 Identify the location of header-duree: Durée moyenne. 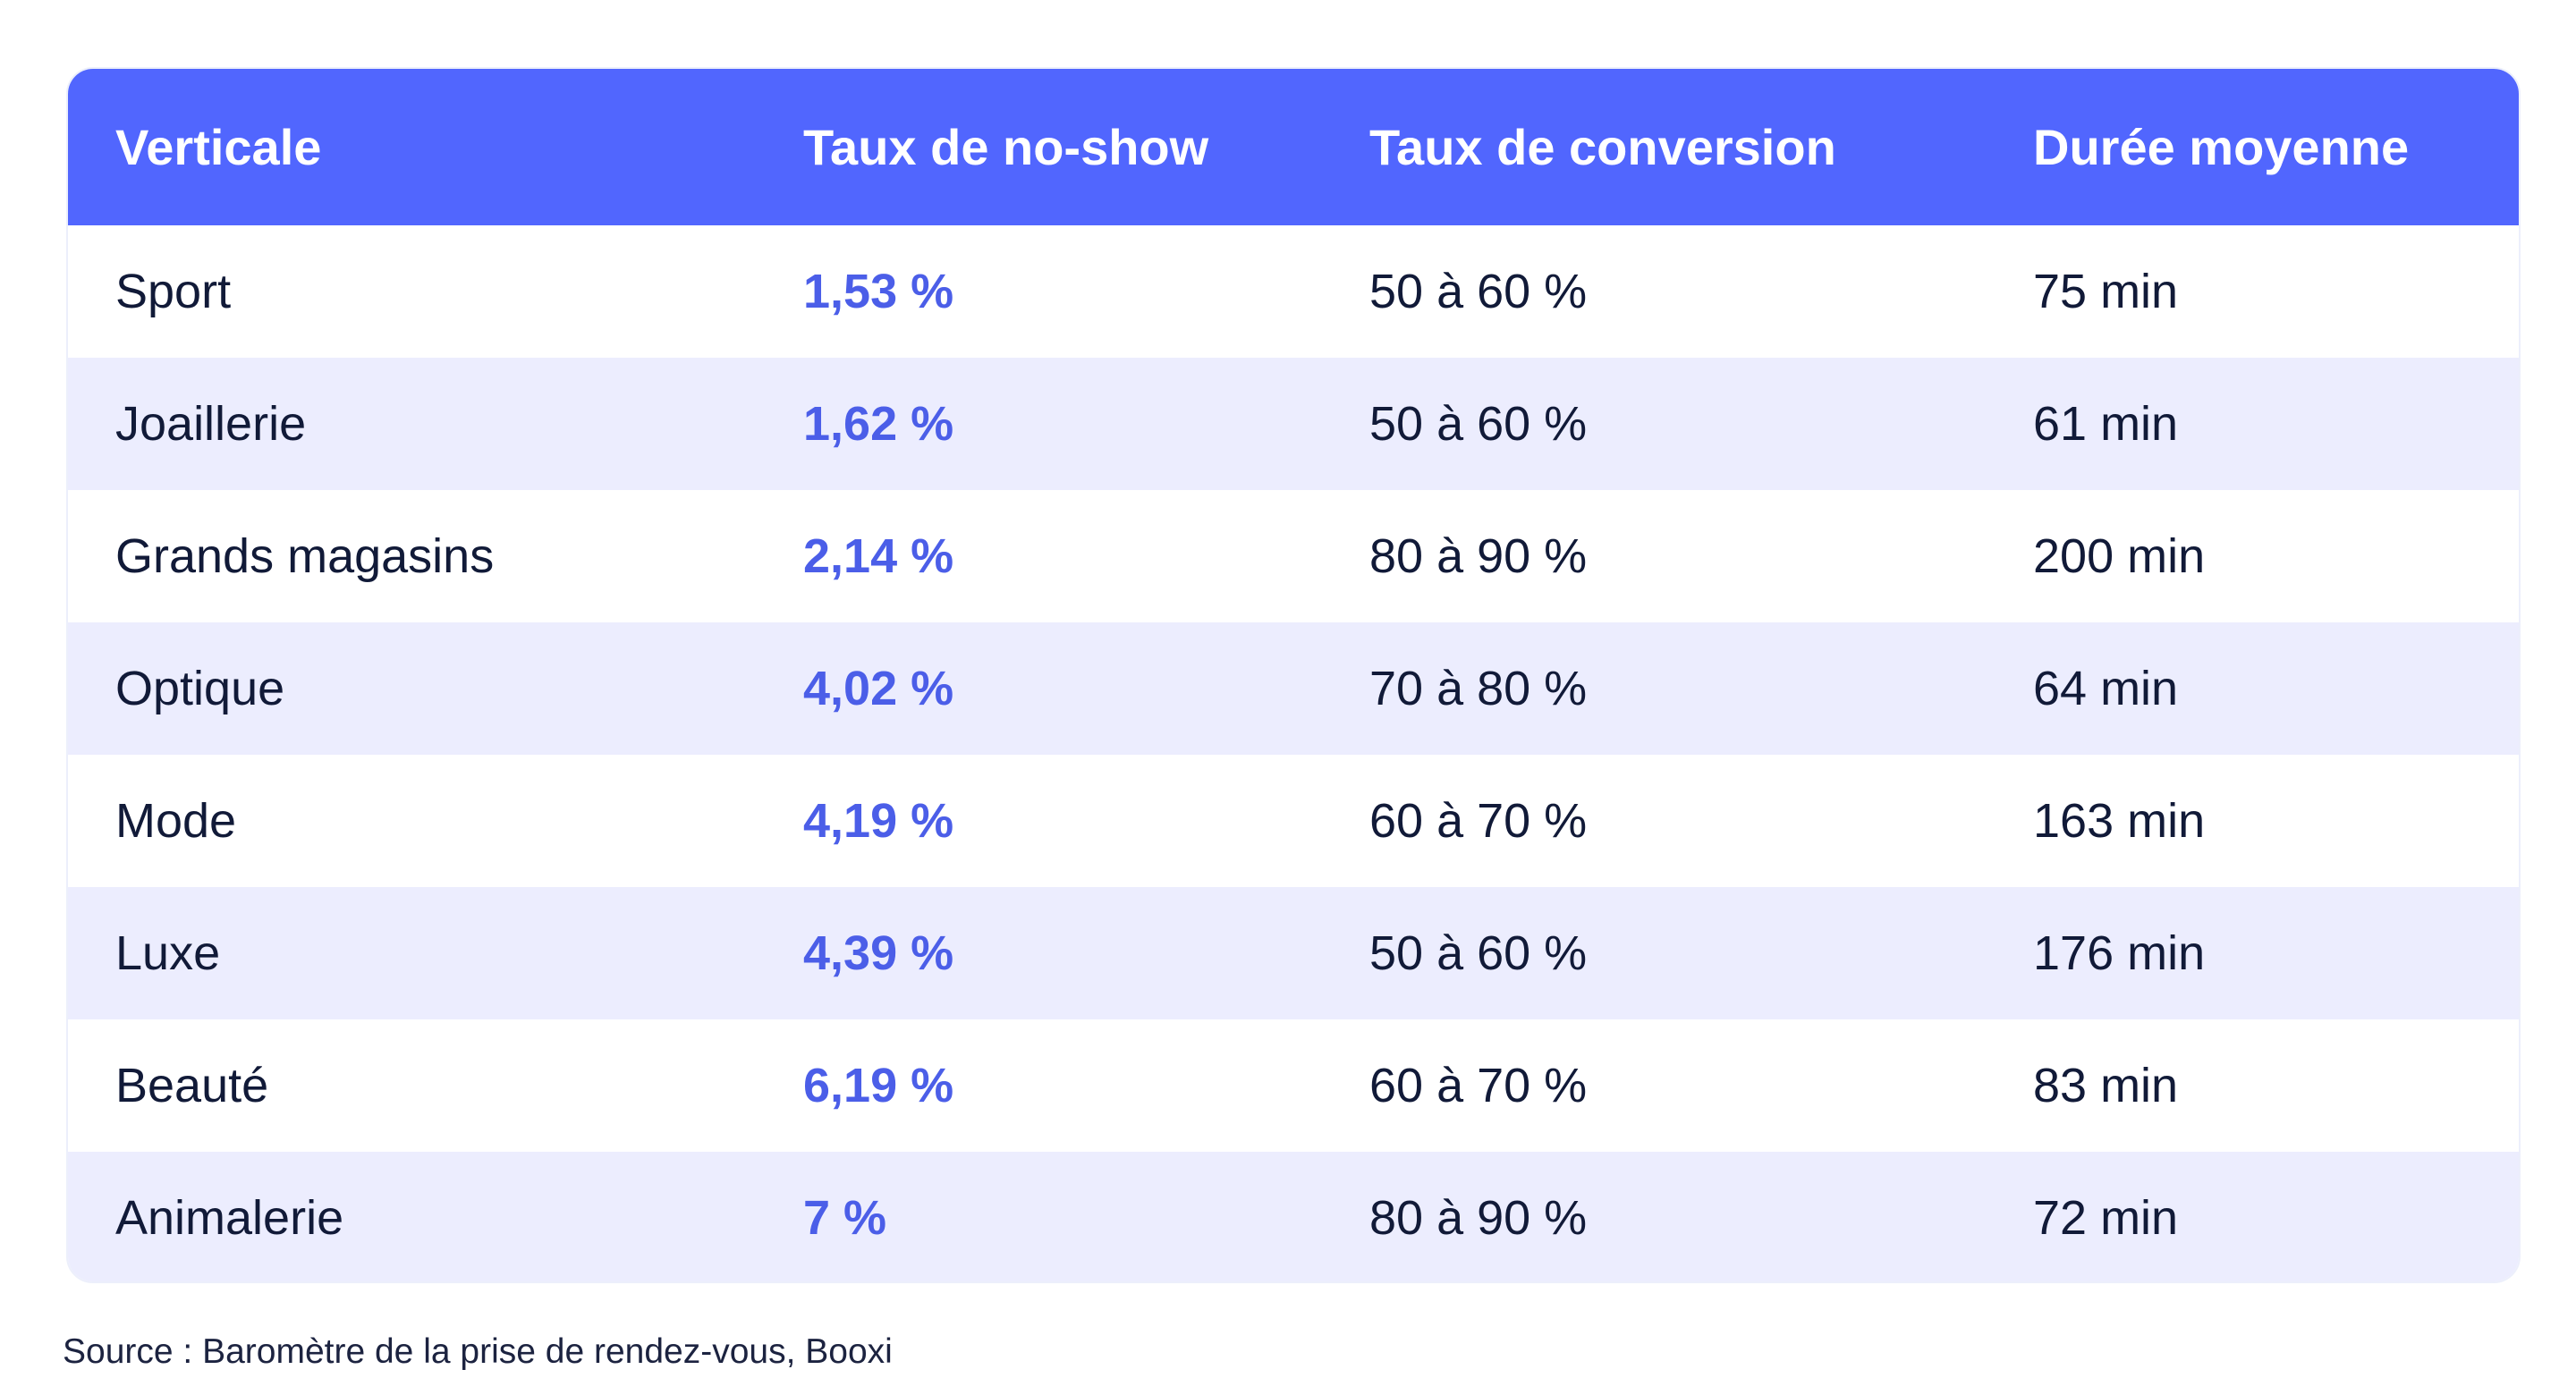
(2221, 148).